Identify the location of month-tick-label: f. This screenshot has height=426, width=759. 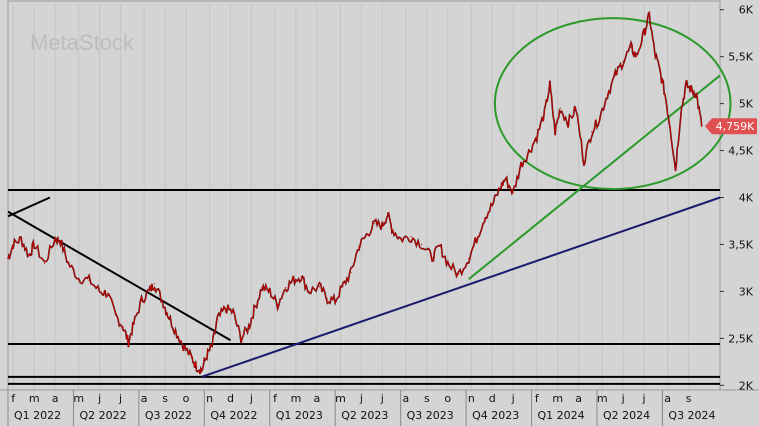
(537, 398).